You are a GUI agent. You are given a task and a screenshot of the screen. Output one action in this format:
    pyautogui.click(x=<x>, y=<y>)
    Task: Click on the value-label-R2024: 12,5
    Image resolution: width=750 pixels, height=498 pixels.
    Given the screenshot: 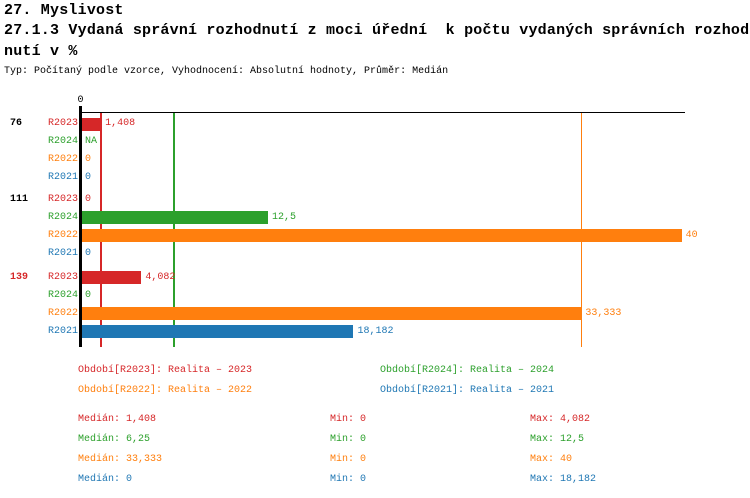 What is the action you would take?
    pyautogui.click(x=284, y=217)
    